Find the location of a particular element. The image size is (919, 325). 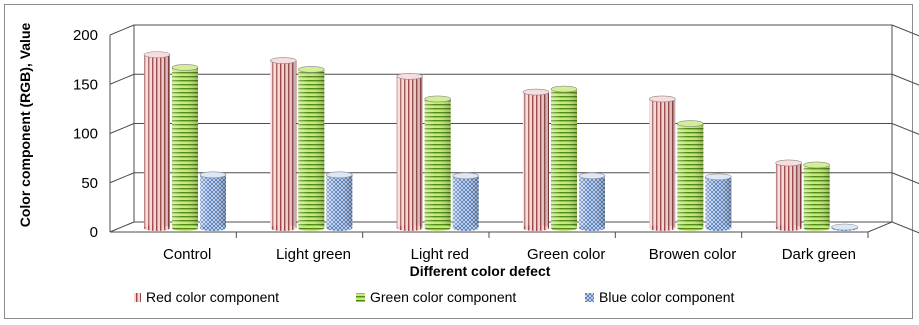

legend-swatch-blue is located at coordinates (589, 297).